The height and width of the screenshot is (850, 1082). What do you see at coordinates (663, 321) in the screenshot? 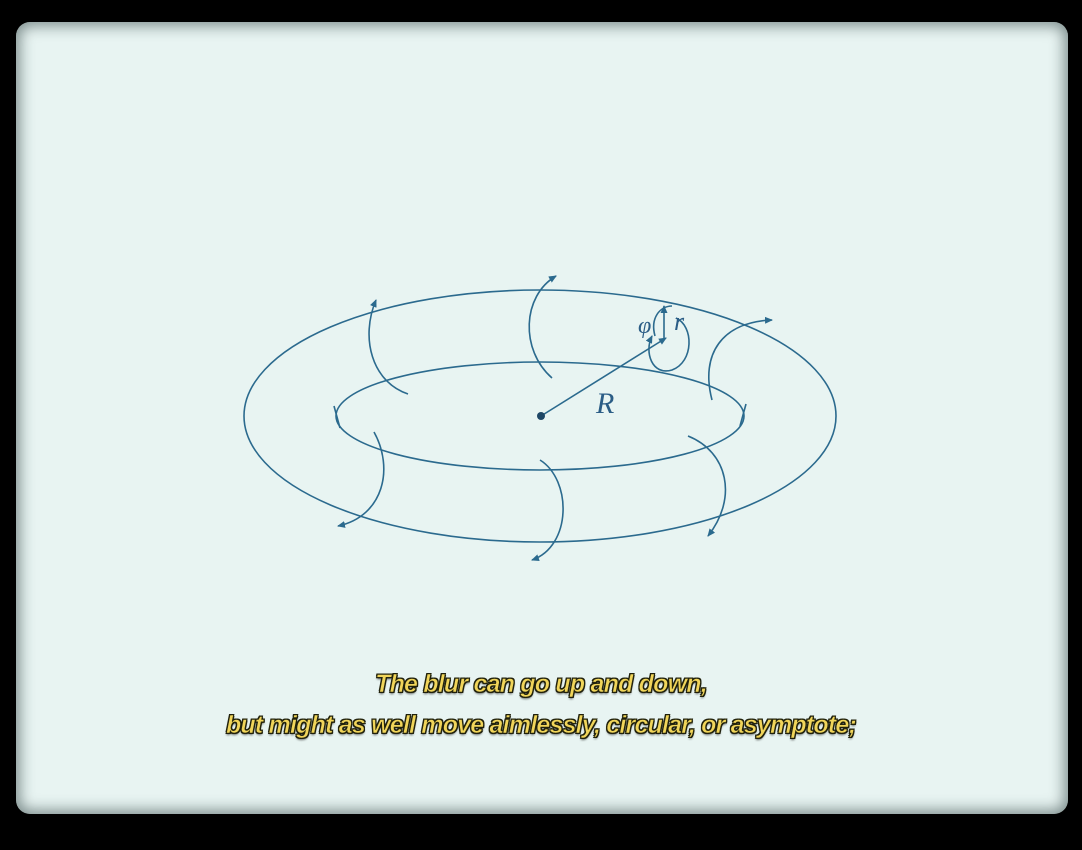
I see `minor-circle-left-arc` at bounding box center [663, 321].